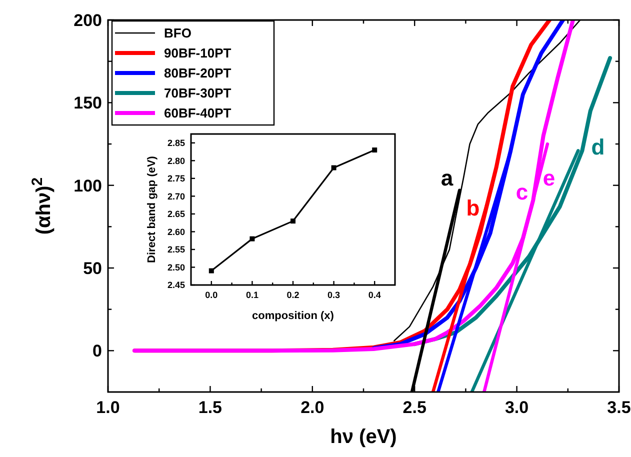 The width and height of the screenshot is (631, 457). Describe the element at coordinates (88, 20) in the screenshot. I see `y-tick-label: 200` at that location.